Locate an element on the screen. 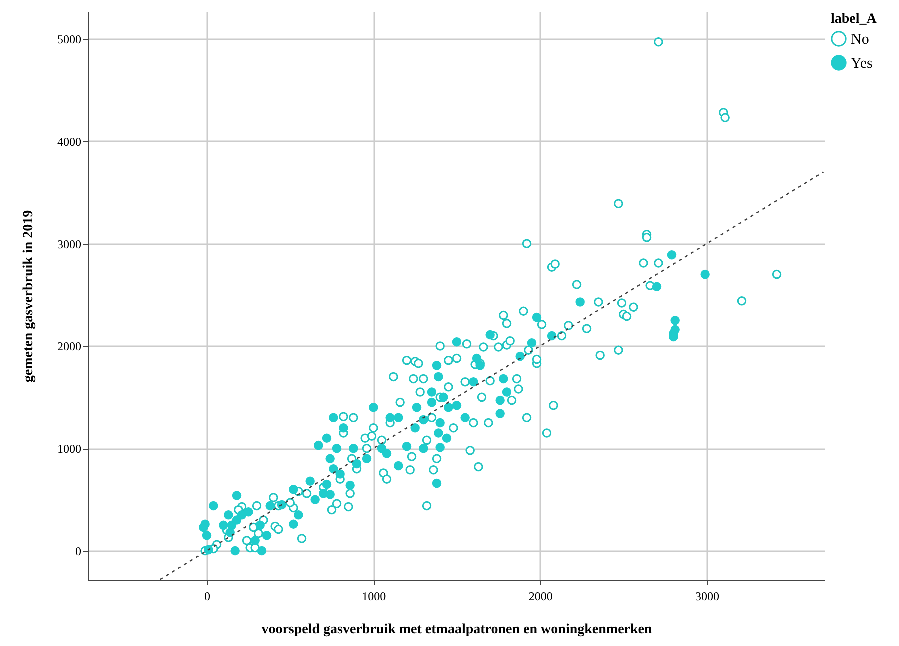 The width and height of the screenshot is (899, 646). x-tick-label: 1000 is located at coordinates (374, 597).